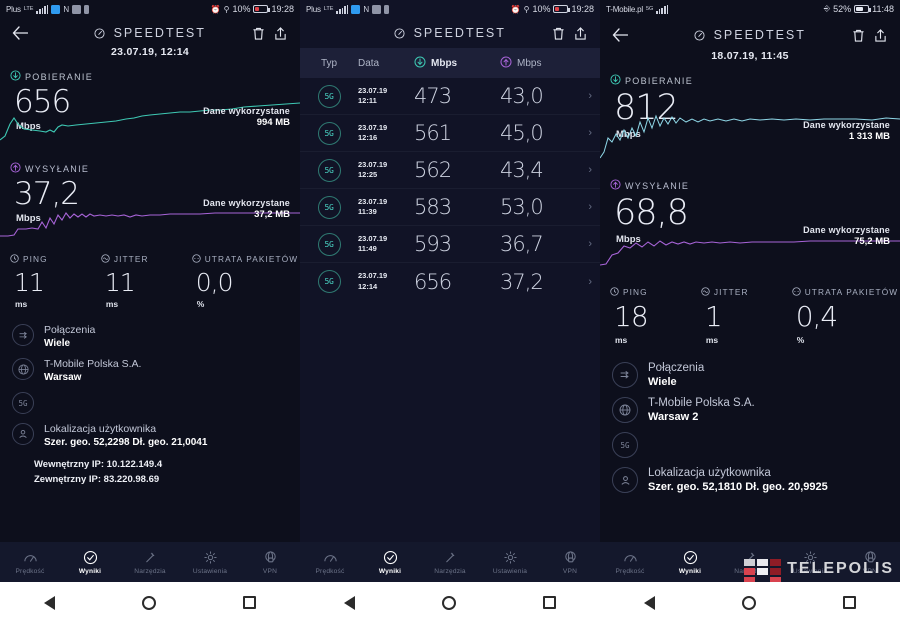 This screenshot has height=623, width=900. What do you see at coordinates (621, 340) in the screenshot?
I see `ping-unit: ms` at bounding box center [621, 340].